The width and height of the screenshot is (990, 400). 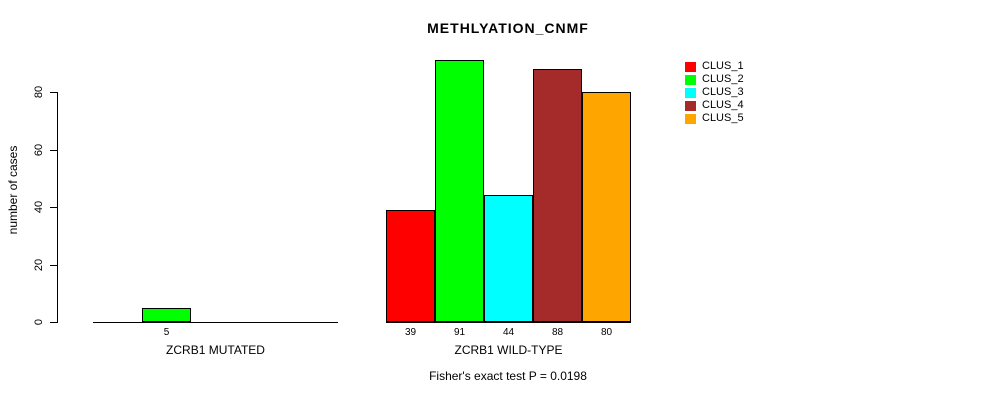 I want to click on bar-value-label: 39, so click(x=410, y=332).